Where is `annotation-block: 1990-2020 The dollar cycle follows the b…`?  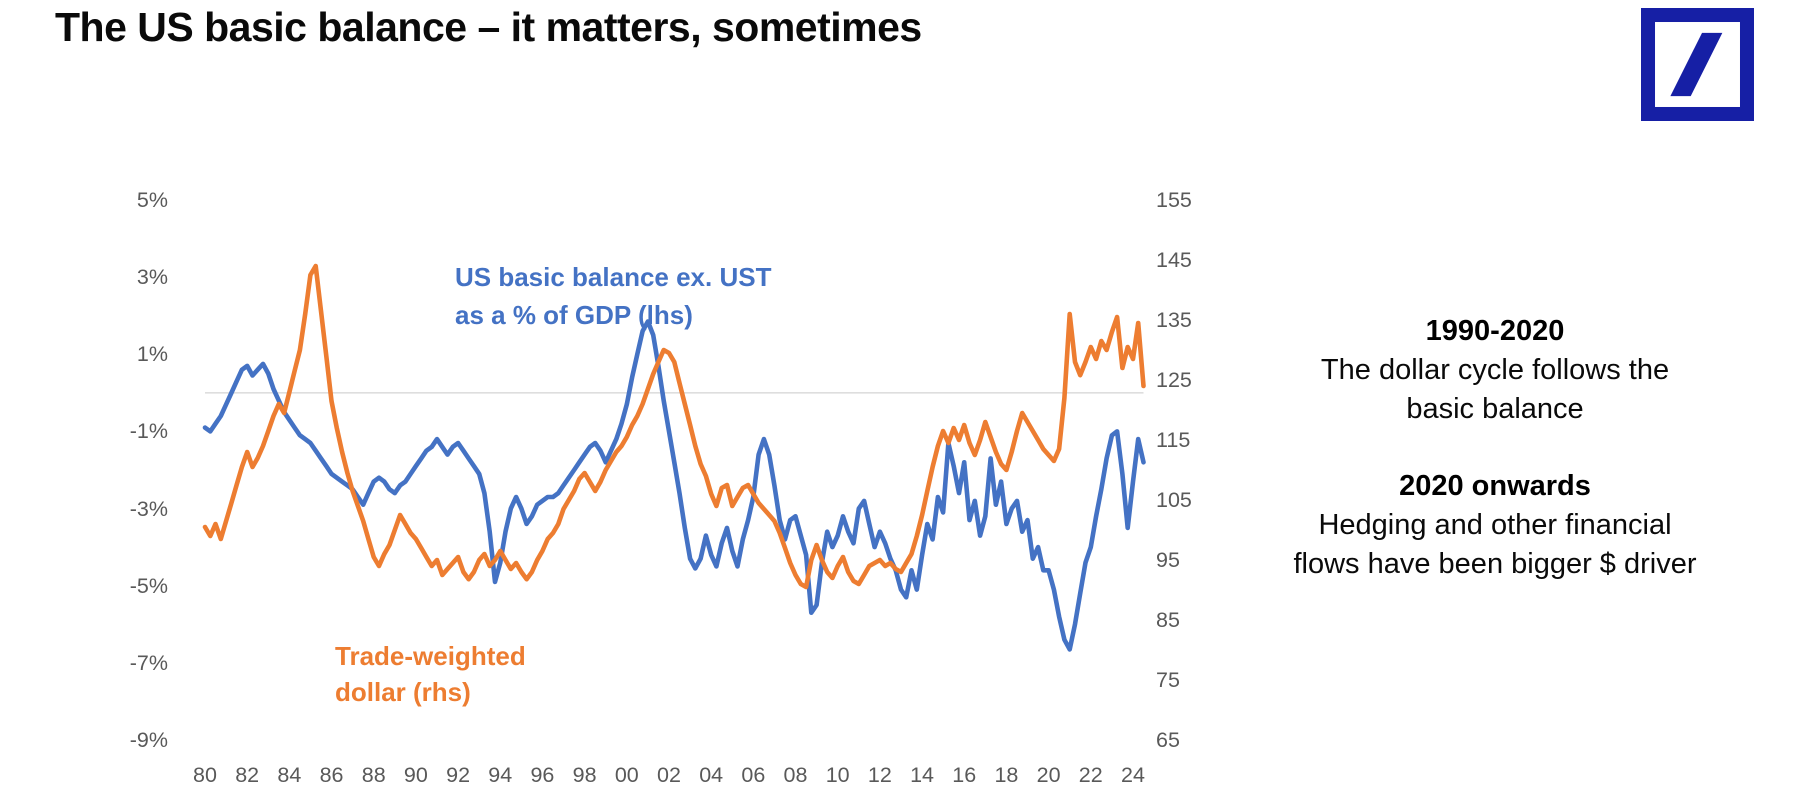 annotation-block: 1990-2020 The dollar cycle follows the b… is located at coordinates (1495, 448).